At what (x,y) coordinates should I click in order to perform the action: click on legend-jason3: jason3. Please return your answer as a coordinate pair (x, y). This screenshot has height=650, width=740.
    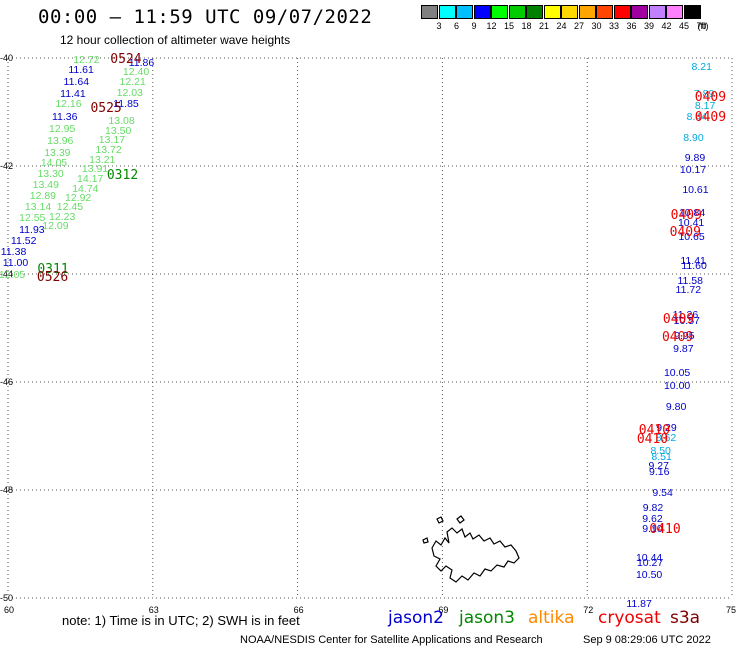
    Looking at the image, I should click on (487, 618).